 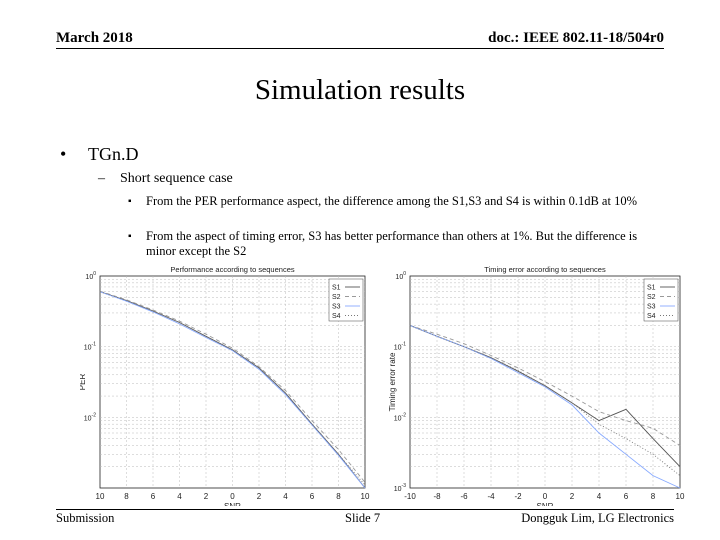 I want to click on bullet-level1-text: TGn.D, so click(x=113, y=154).